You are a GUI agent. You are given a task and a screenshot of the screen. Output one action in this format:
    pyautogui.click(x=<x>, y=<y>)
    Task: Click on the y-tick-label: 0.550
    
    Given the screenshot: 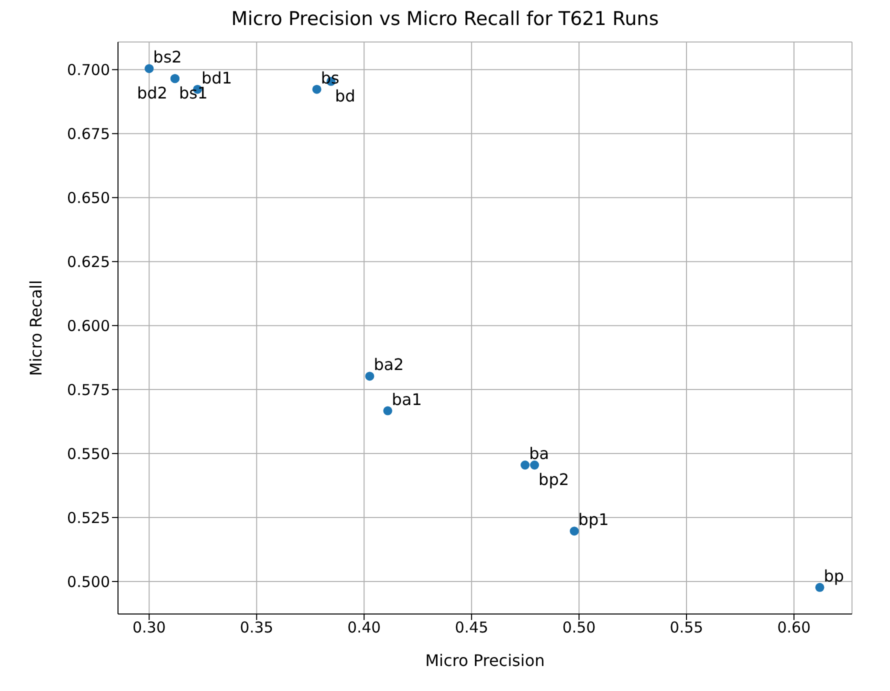 What is the action you would take?
    pyautogui.click(x=88, y=453)
    